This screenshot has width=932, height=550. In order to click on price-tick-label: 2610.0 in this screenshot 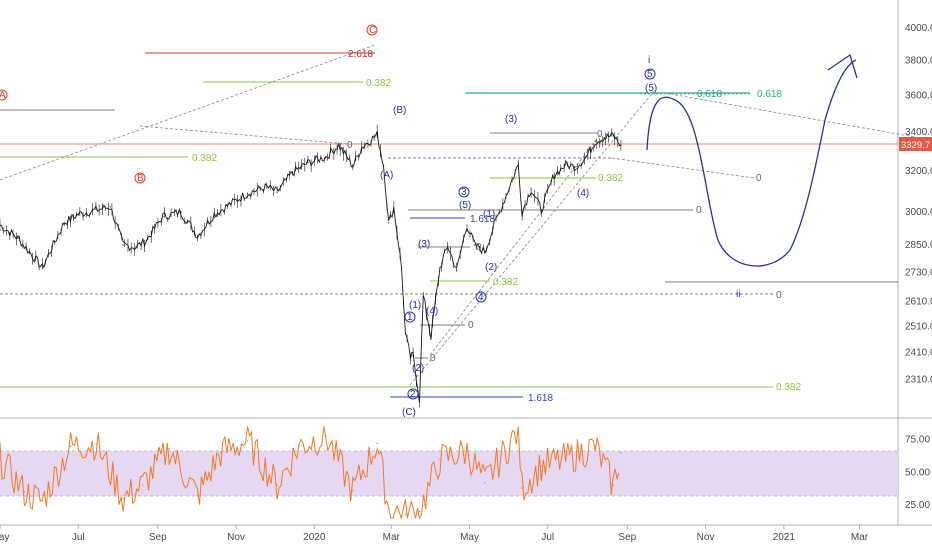, I will do `click(918, 301)`.